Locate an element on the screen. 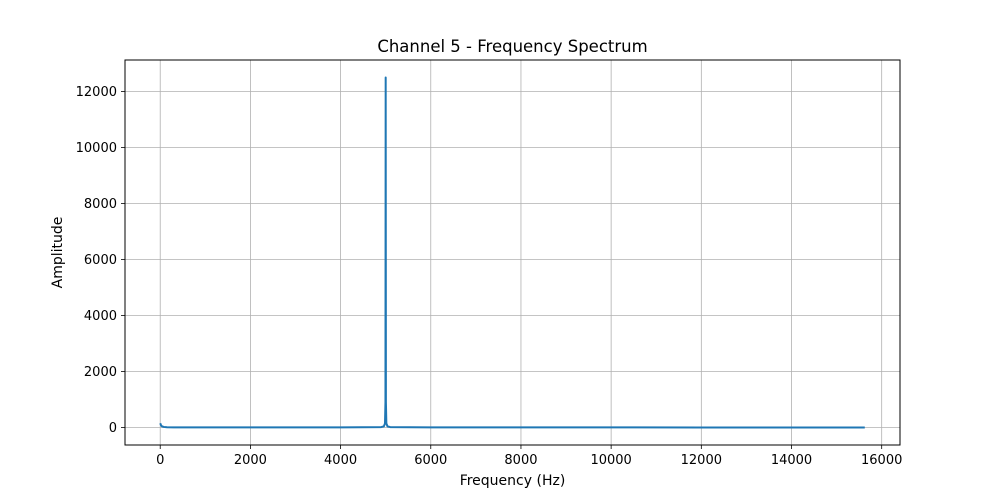 The image size is (1000, 504). y-tick-label: 2000 is located at coordinates (100, 372).